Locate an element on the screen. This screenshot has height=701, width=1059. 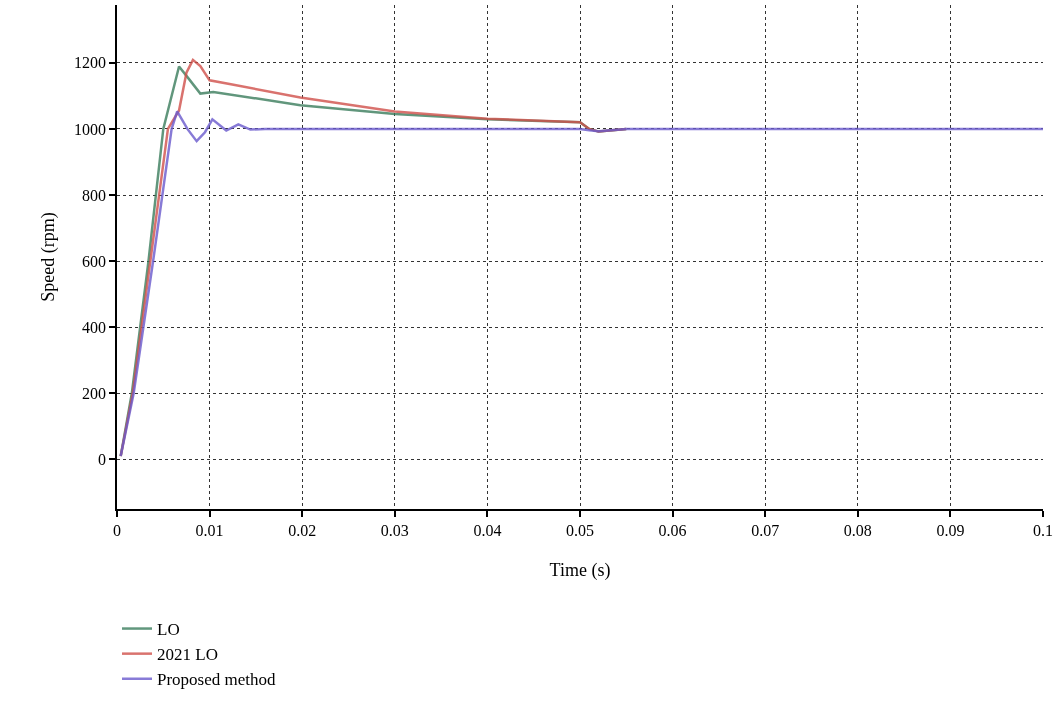
x-tick-label: 0.08 is located at coordinates (857, 530).